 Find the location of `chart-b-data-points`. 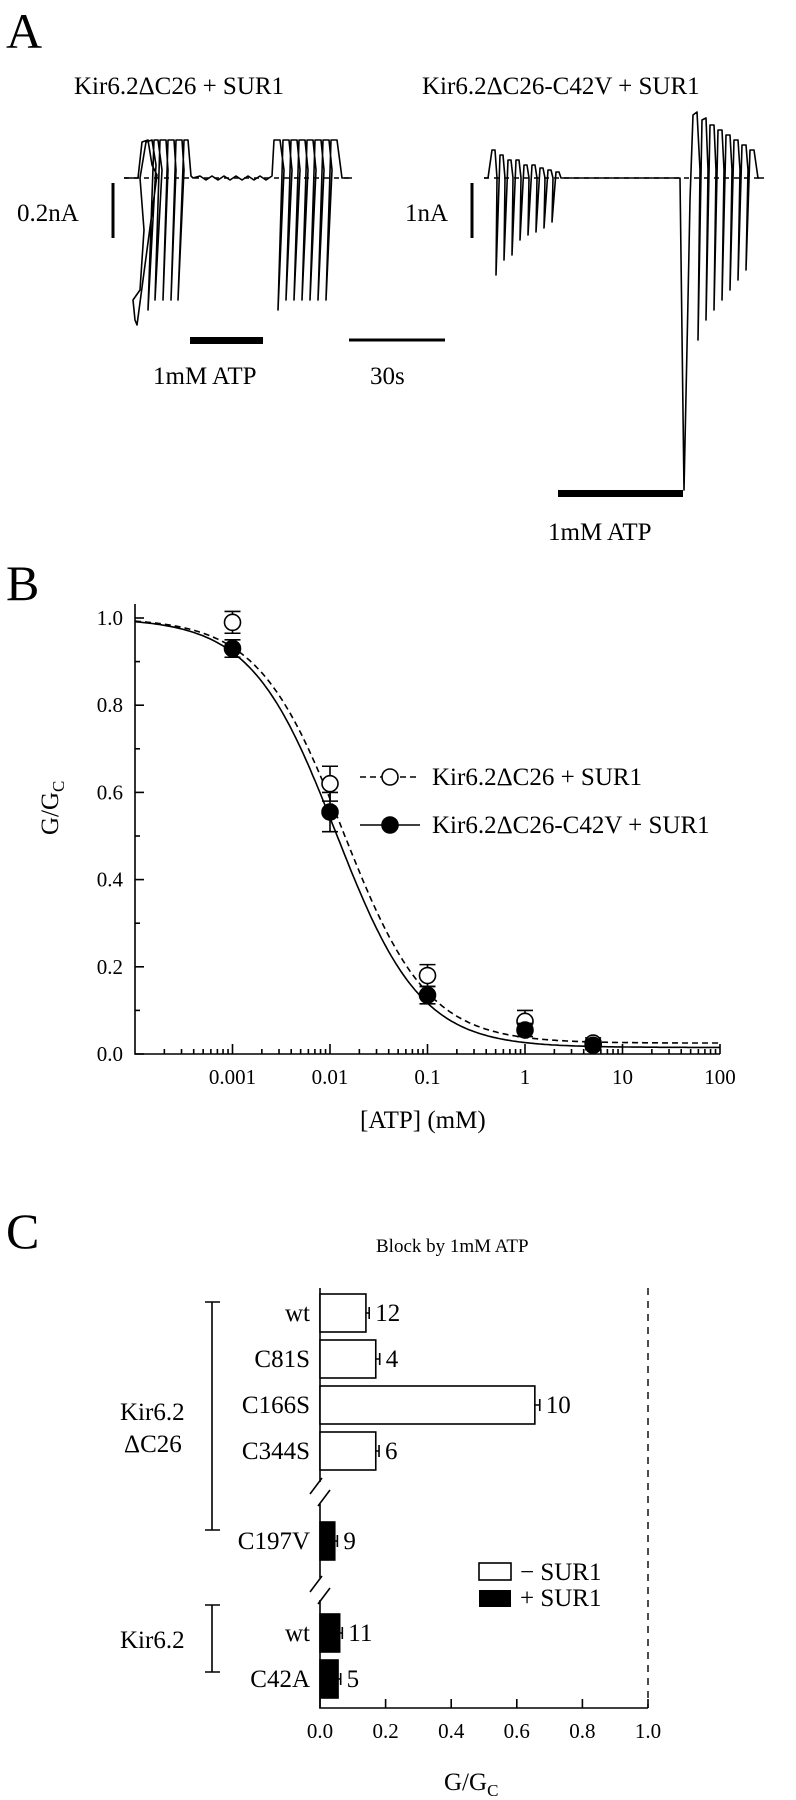

chart-b-data-points is located at coordinates (412, 832).